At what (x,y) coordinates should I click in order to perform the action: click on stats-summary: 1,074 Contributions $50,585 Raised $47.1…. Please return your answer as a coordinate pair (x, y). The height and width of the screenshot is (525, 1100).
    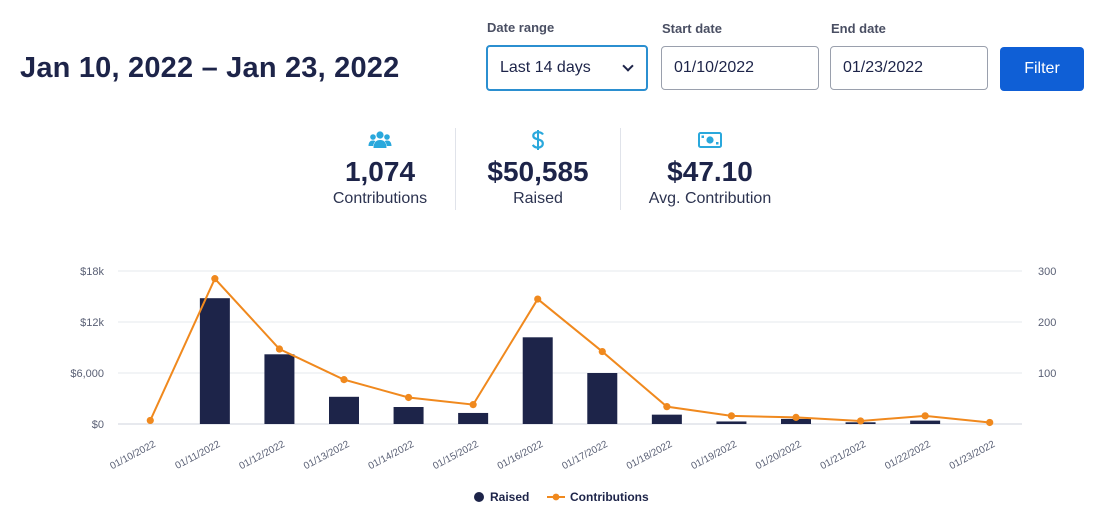
    Looking at the image, I should click on (552, 170).